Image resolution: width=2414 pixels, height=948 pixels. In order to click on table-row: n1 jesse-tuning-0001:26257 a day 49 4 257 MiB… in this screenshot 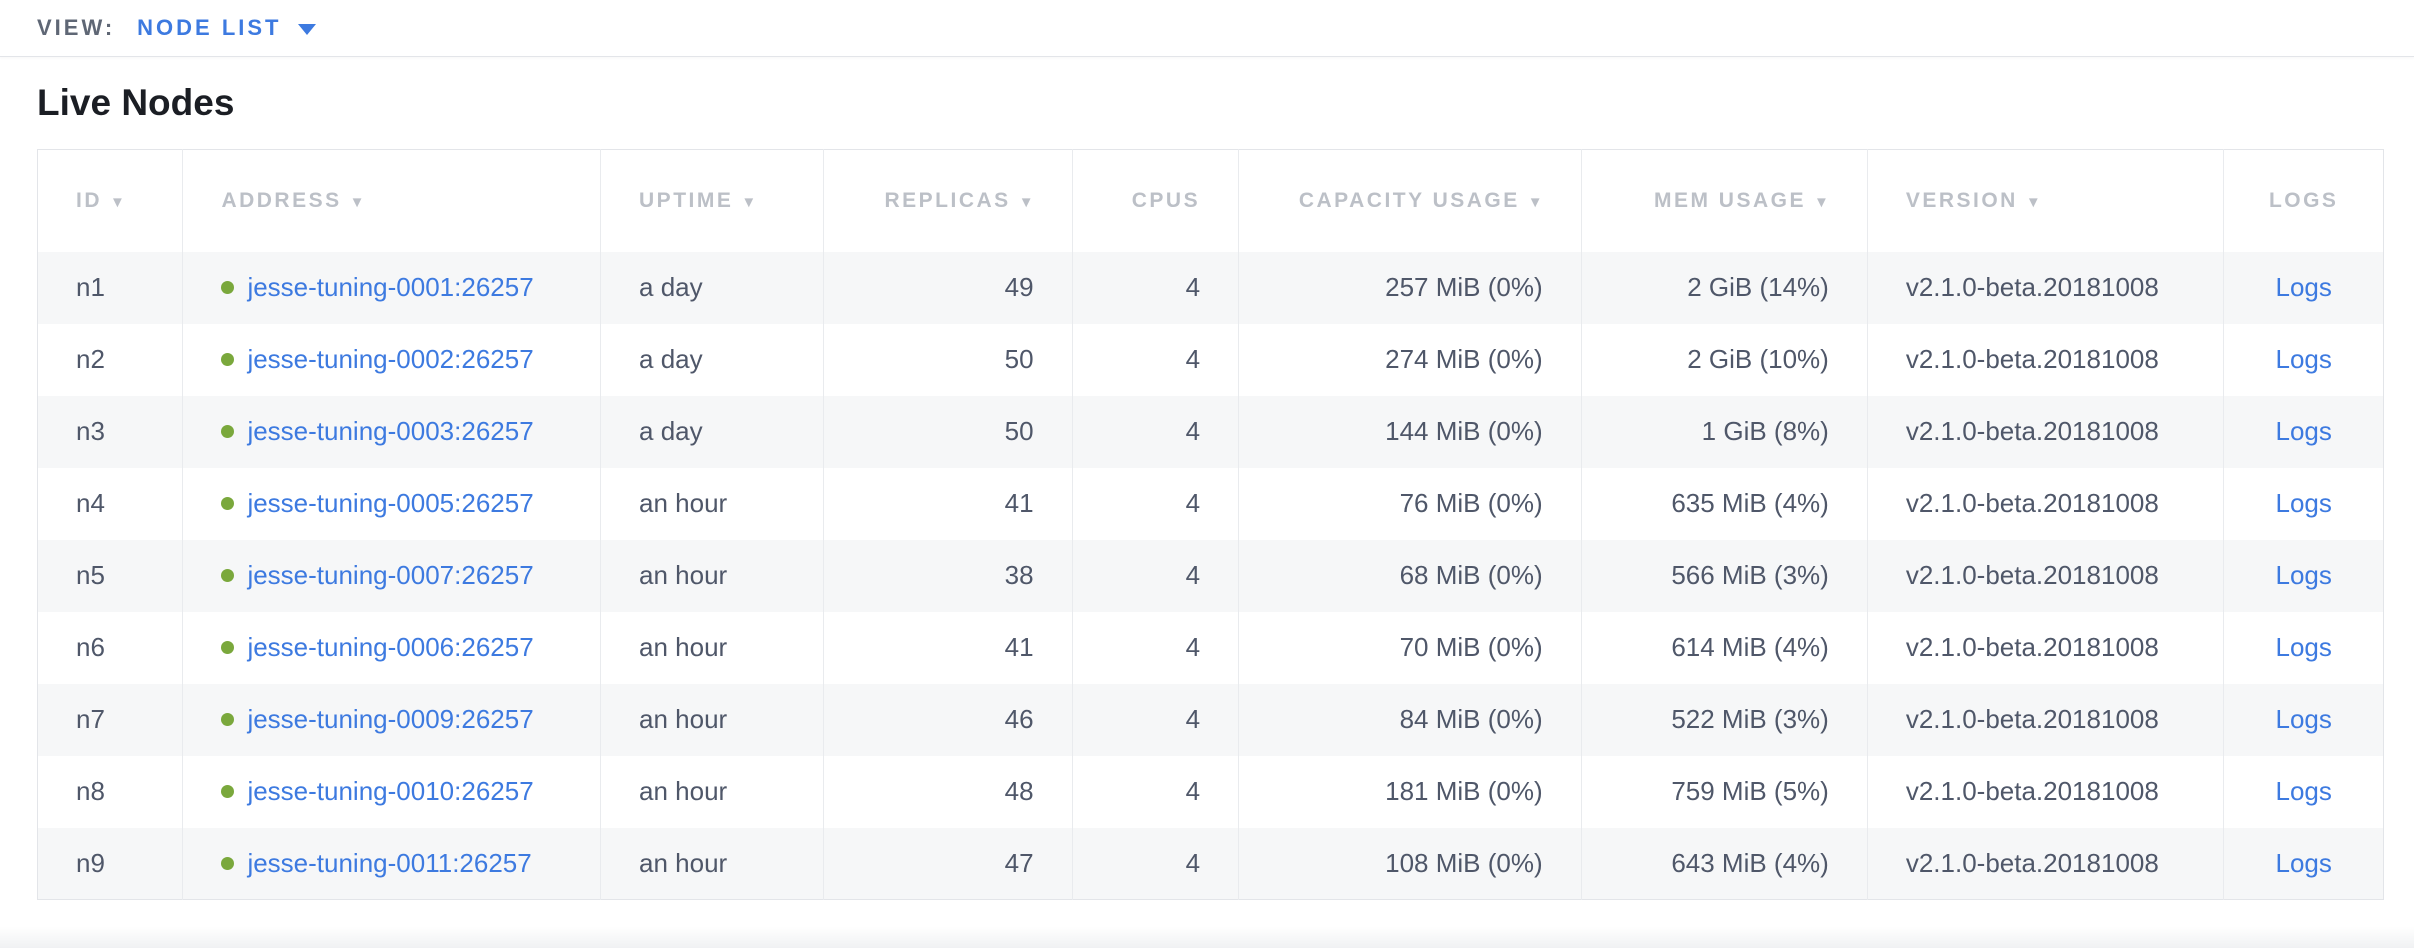, I will do `click(1210, 287)`.